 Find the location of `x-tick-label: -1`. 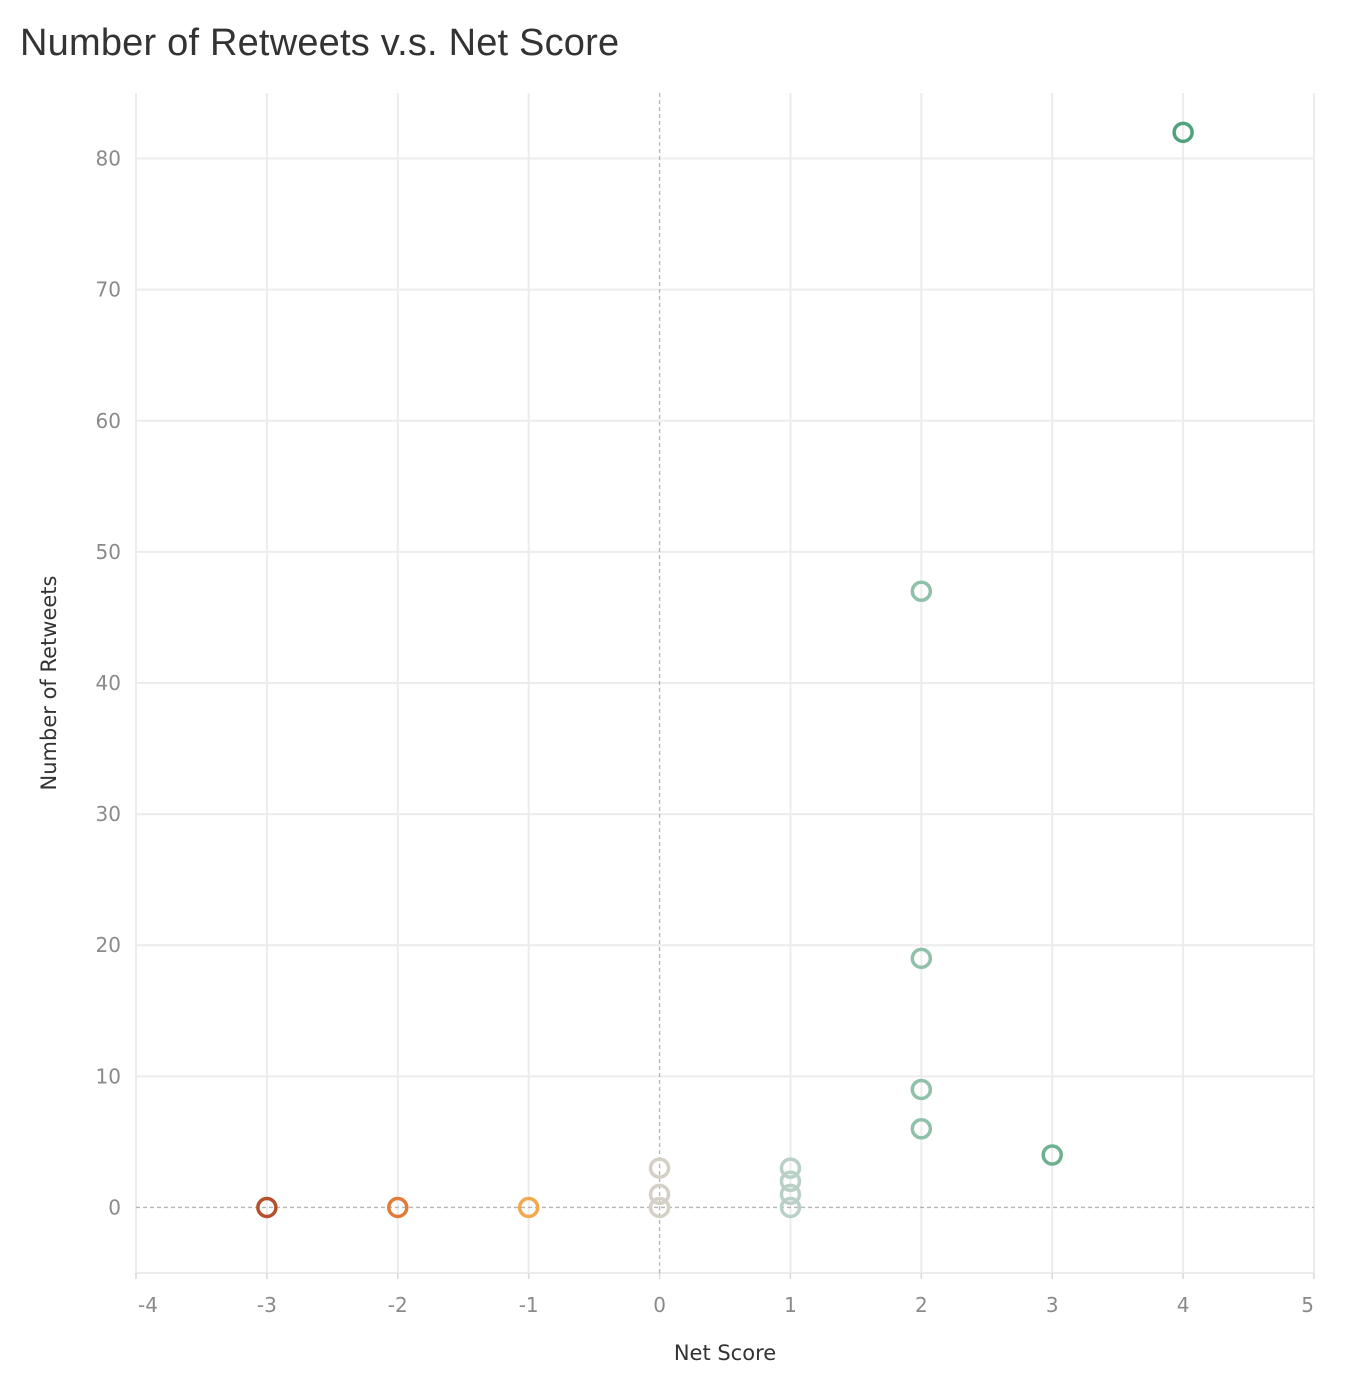

x-tick-label: -1 is located at coordinates (529, 1305).